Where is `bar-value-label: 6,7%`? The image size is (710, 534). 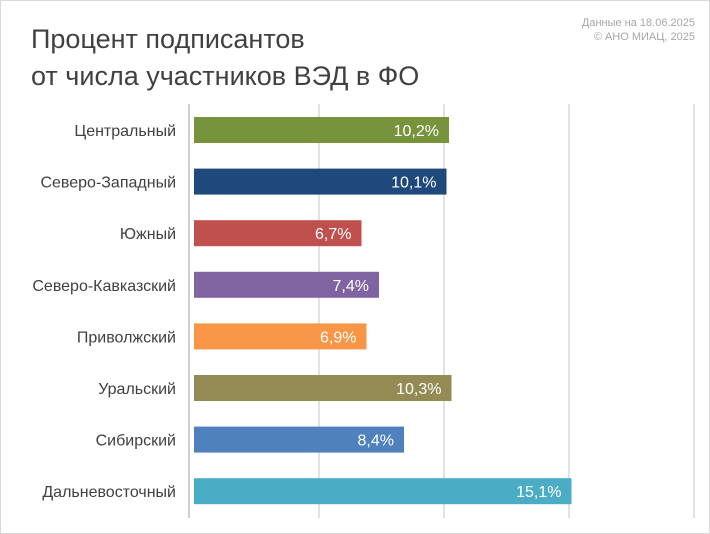 bar-value-label: 6,7% is located at coordinates (333, 234).